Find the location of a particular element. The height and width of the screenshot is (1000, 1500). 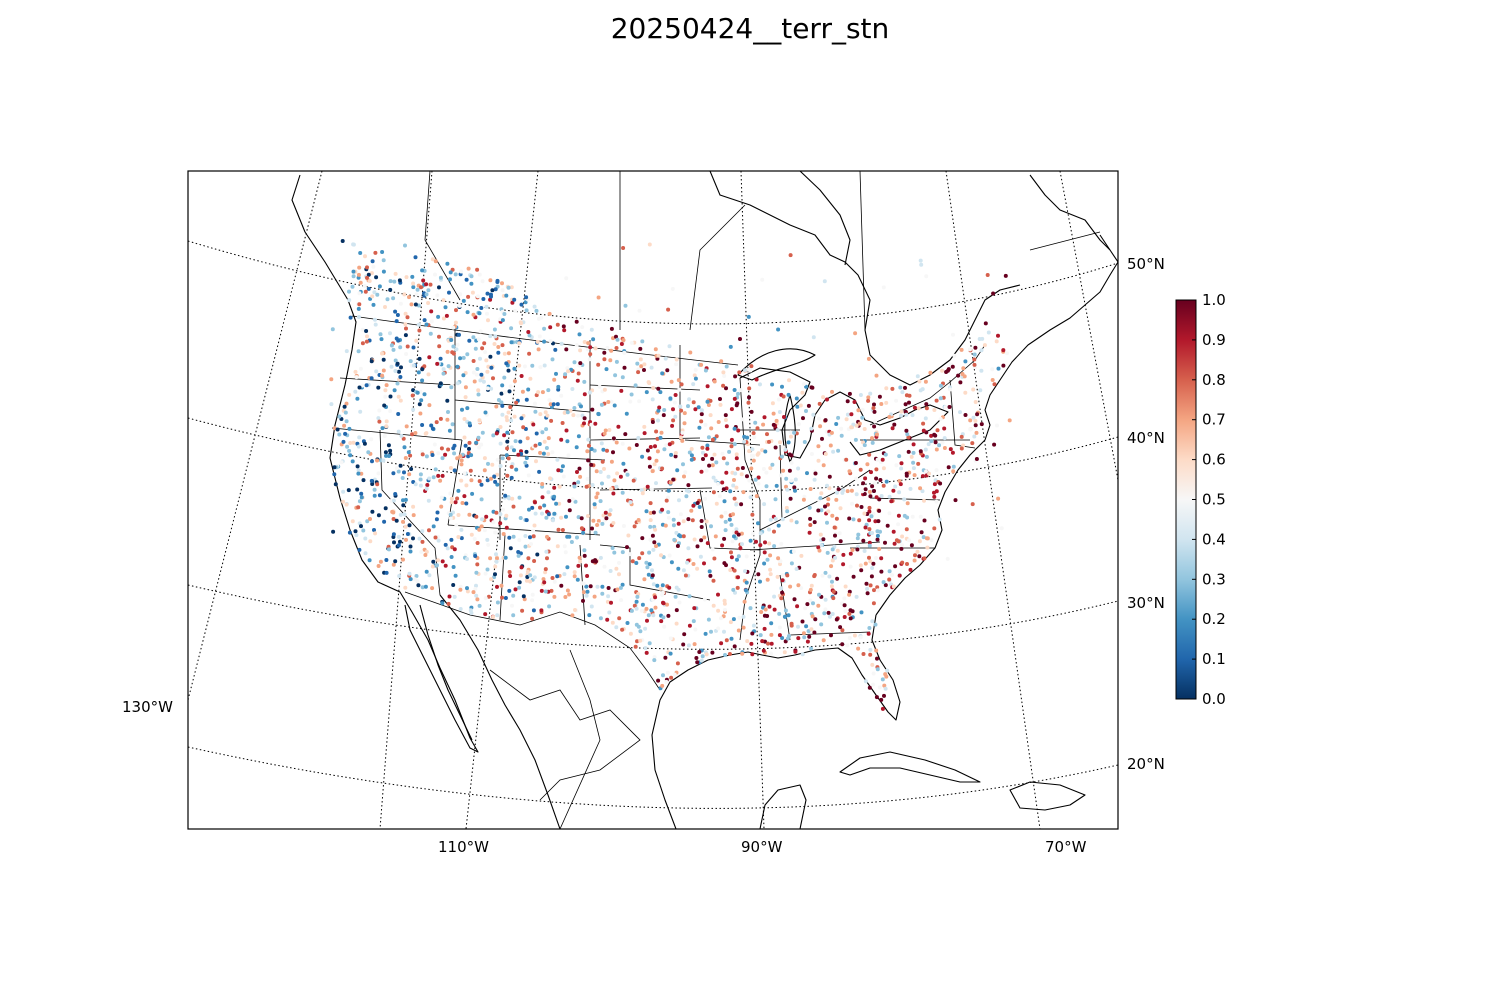

lat-label-20n: 20°N is located at coordinates (1146, 764).